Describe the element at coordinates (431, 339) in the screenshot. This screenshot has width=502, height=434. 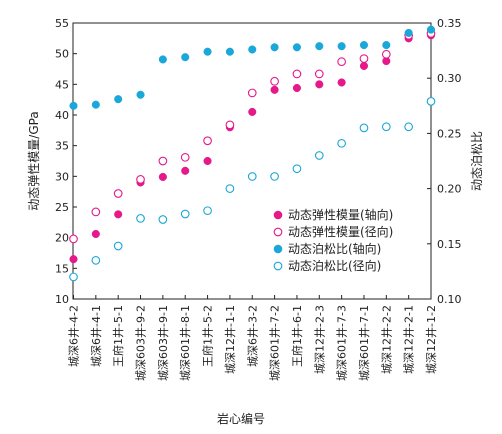
I see `x-tick-label: 城深12井-1-2` at that location.